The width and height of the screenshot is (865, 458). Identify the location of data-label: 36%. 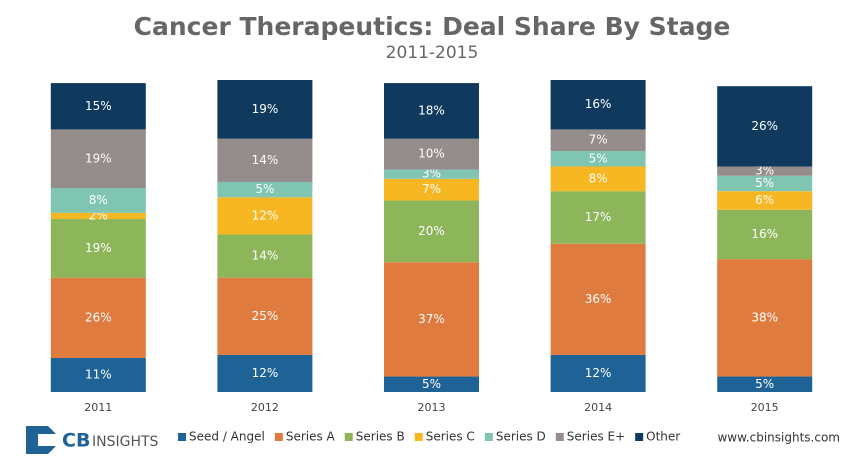
(598, 299).